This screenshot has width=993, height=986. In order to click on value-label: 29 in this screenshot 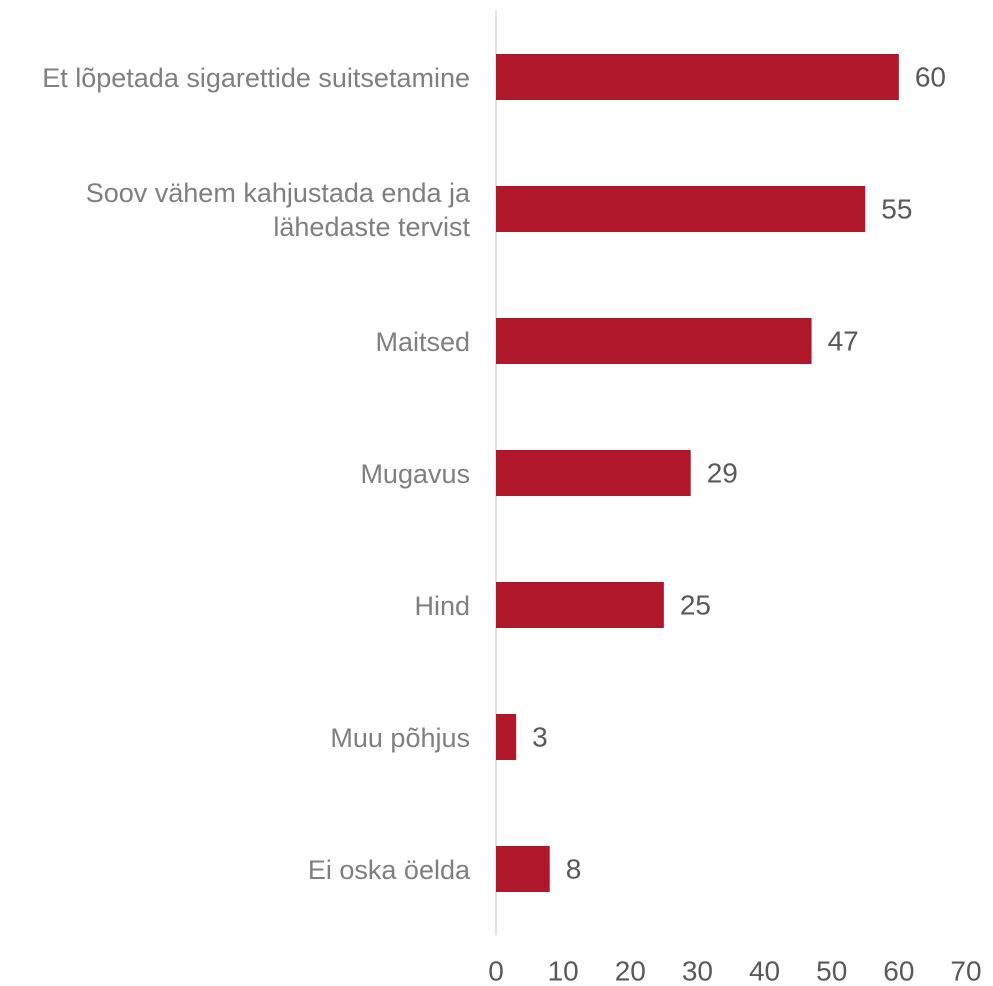, I will do `click(722, 472)`.